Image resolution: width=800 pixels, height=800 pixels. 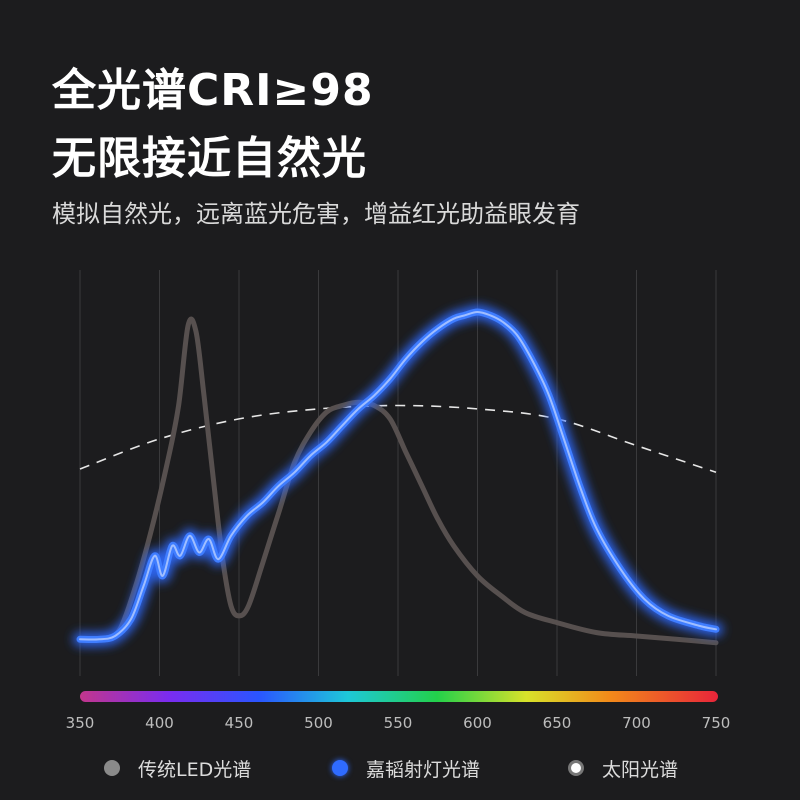 I want to click on x-tick-label: 550, so click(x=398, y=723).